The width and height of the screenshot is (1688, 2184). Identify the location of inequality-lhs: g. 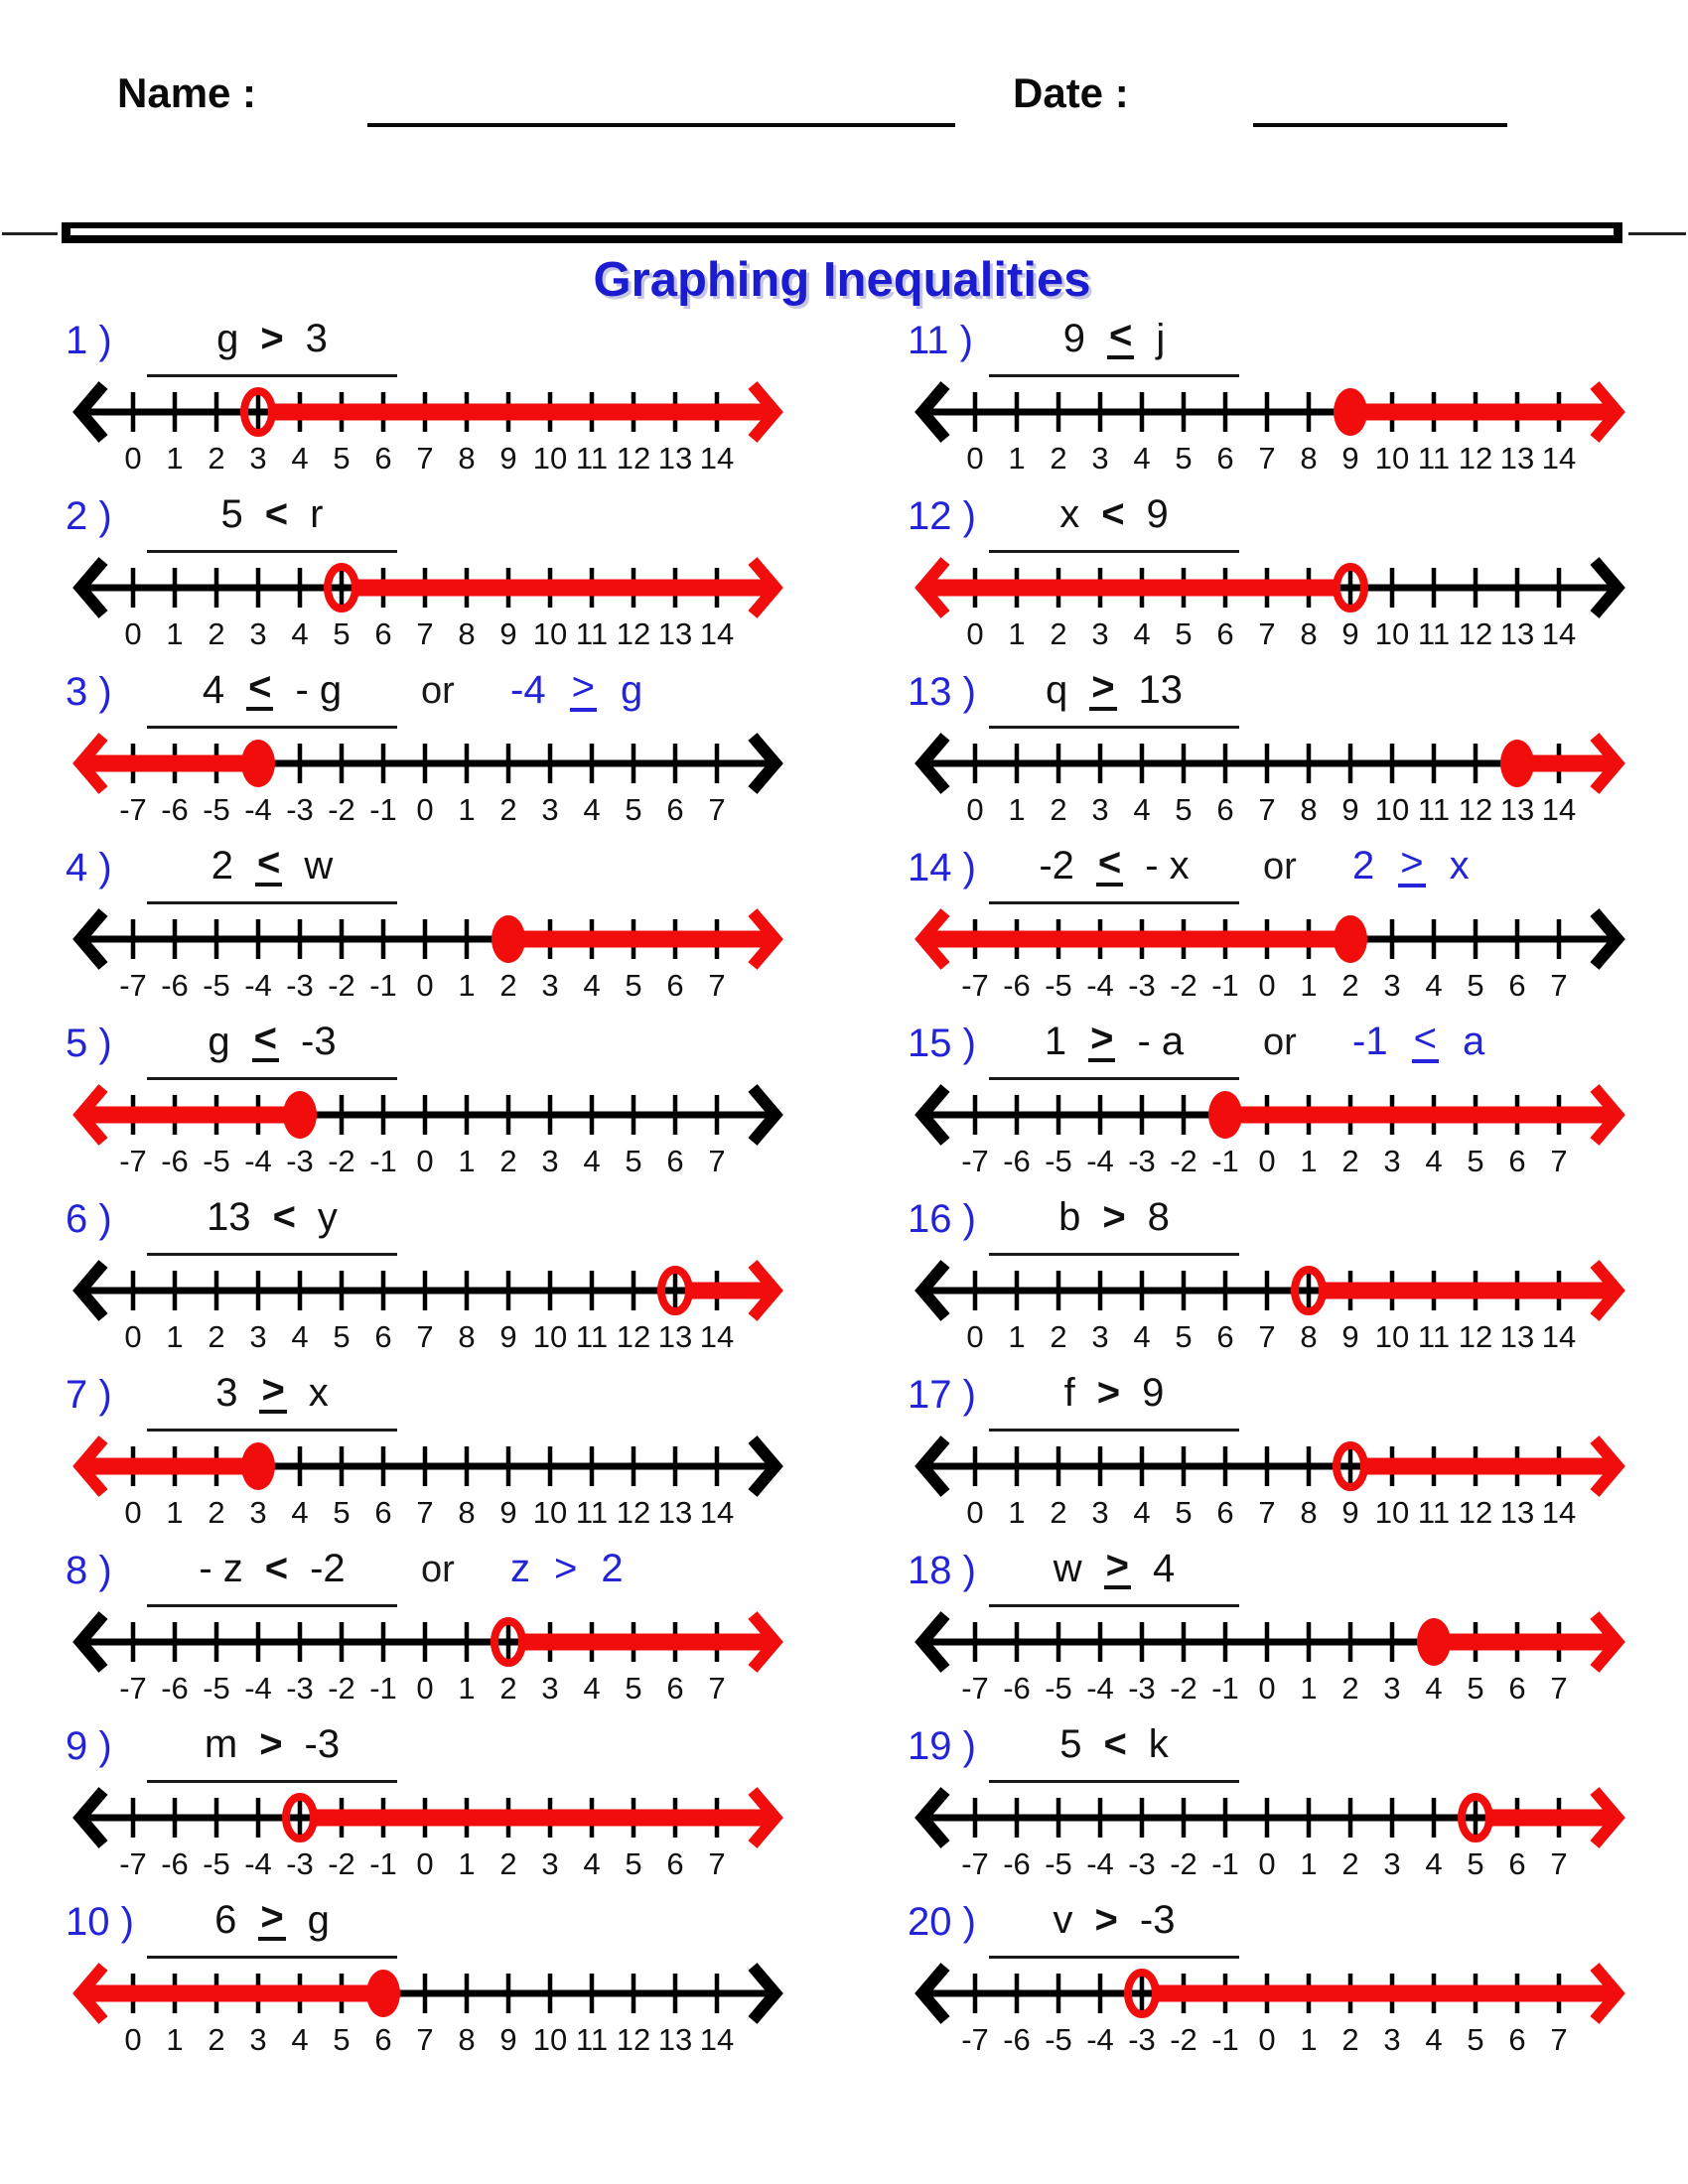
(227, 338).